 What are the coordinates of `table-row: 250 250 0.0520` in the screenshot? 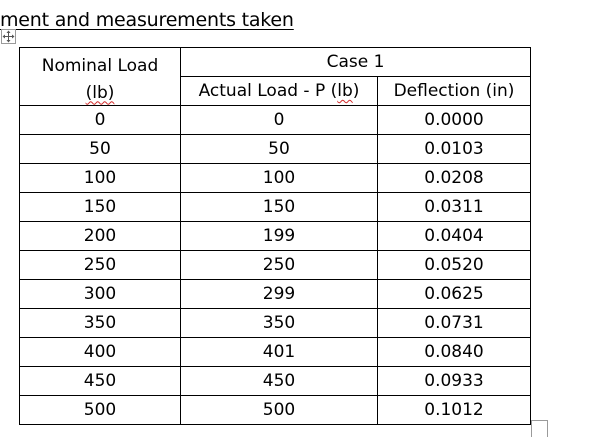 It's located at (275, 265).